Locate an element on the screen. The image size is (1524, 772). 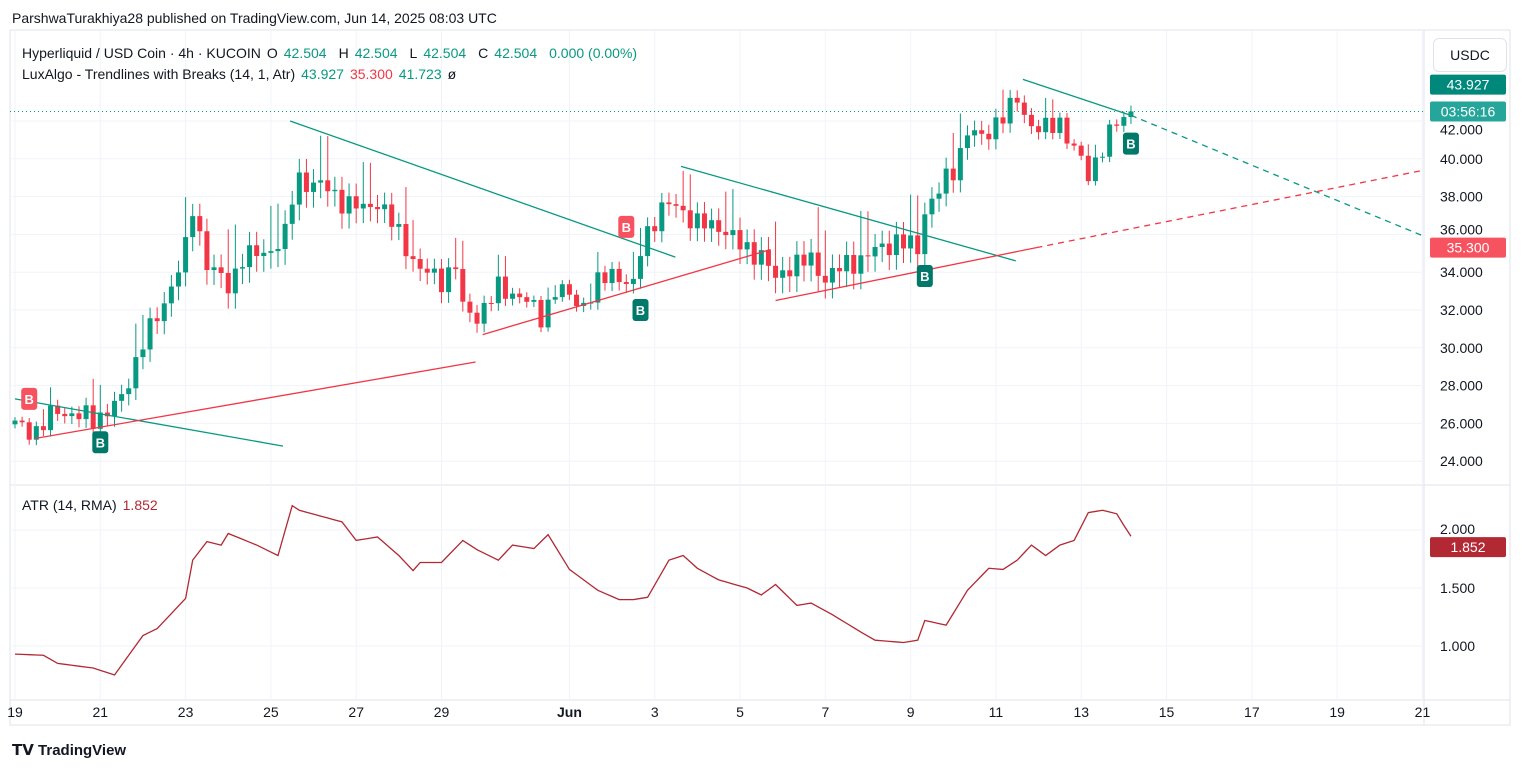
y-tick-label: 38.000 is located at coordinates (1461, 197).